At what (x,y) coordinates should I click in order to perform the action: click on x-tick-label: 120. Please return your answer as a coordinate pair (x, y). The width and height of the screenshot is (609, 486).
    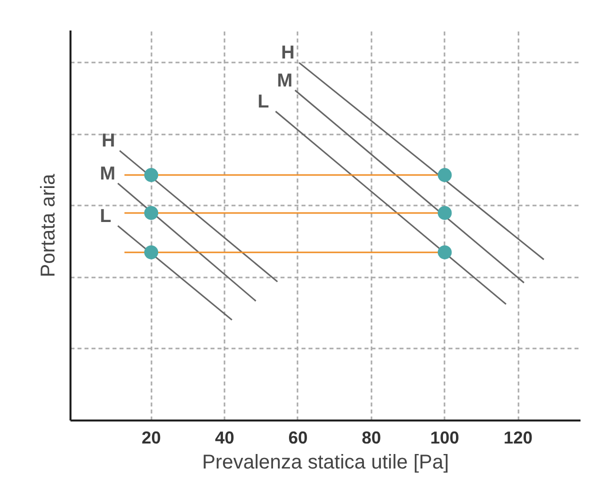
    Looking at the image, I should click on (518, 438).